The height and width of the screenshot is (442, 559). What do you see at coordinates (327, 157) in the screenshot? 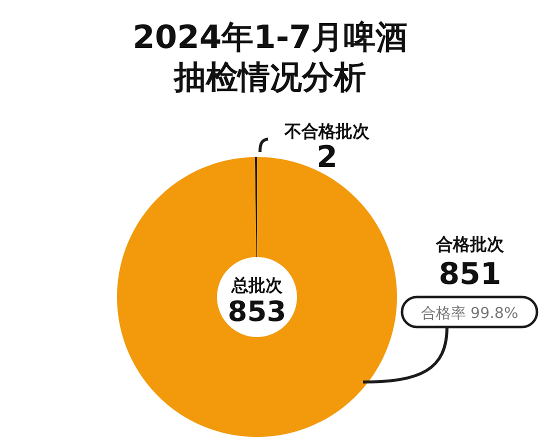
I see `data-label: 2` at bounding box center [327, 157].